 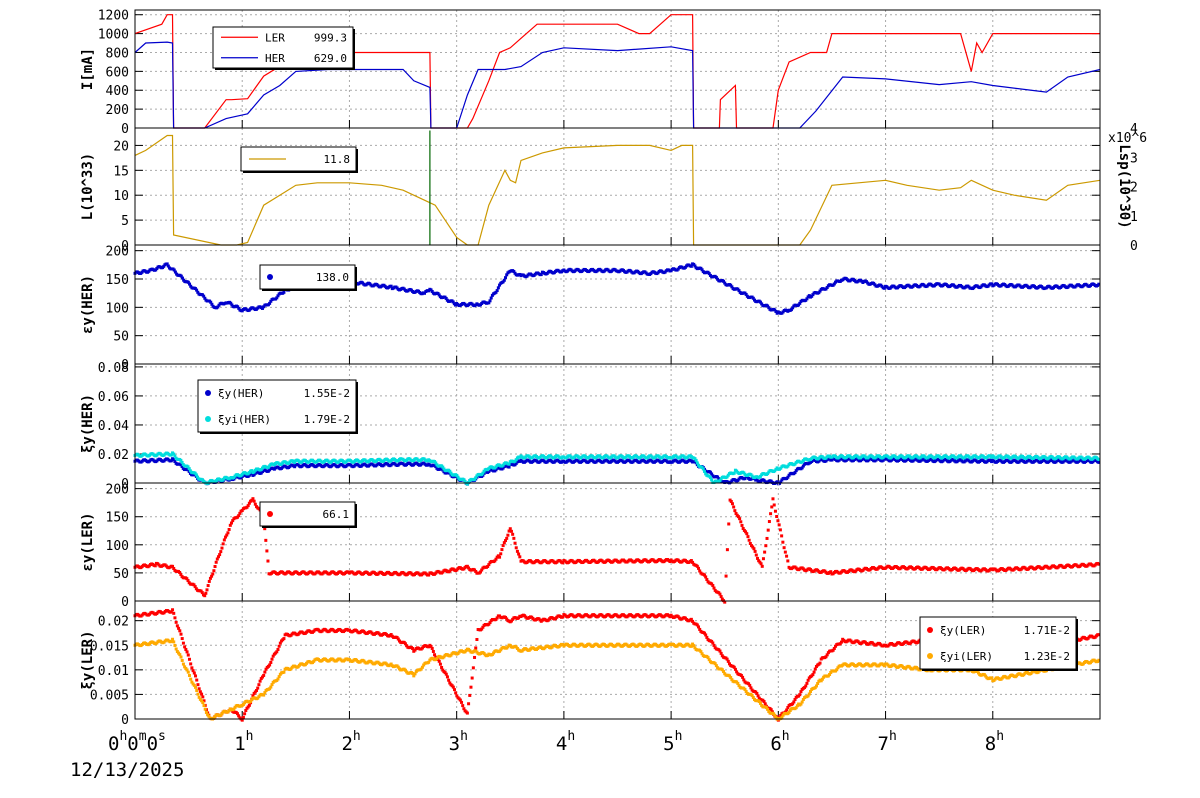 I want to click on legend-swatch, so click(x=208, y=393).